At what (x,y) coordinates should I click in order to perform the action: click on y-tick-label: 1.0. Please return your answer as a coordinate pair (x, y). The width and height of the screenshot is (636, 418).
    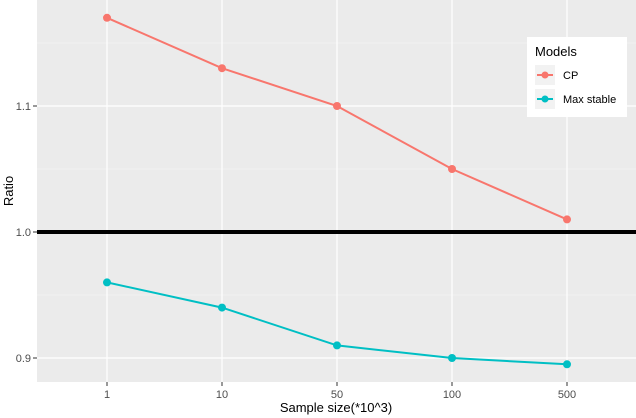
    Looking at the image, I should click on (23, 233).